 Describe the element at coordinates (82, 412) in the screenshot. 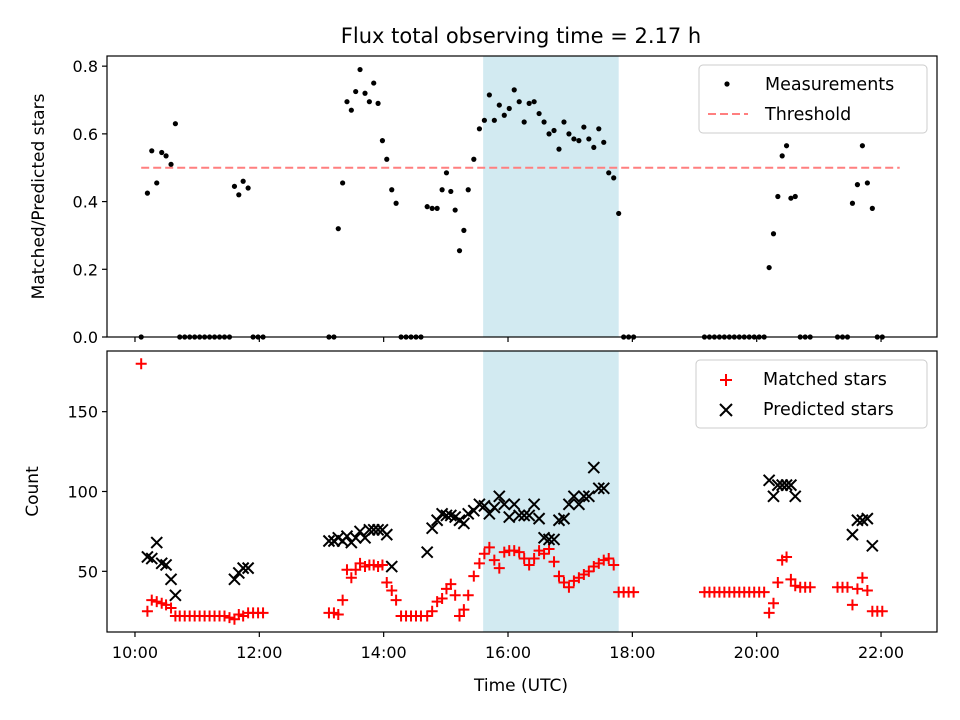

I see `y-tick-label: 150` at that location.